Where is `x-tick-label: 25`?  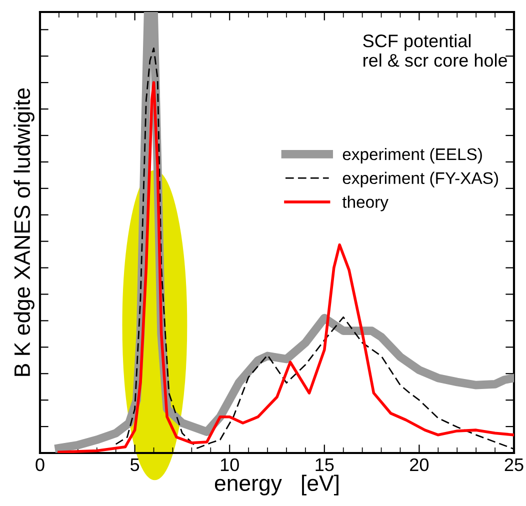
x-tick-label: 25 is located at coordinates (514, 465).